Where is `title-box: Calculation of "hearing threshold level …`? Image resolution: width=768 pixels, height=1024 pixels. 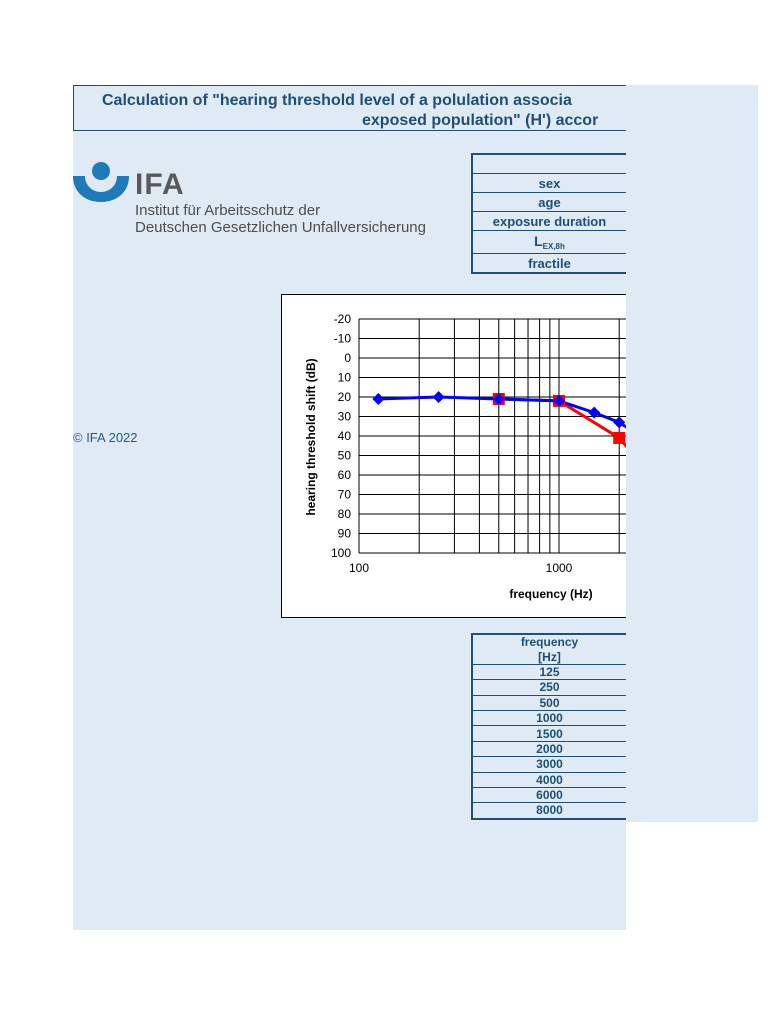 title-box: Calculation of "hearing threshold level … is located at coordinates (349, 108).